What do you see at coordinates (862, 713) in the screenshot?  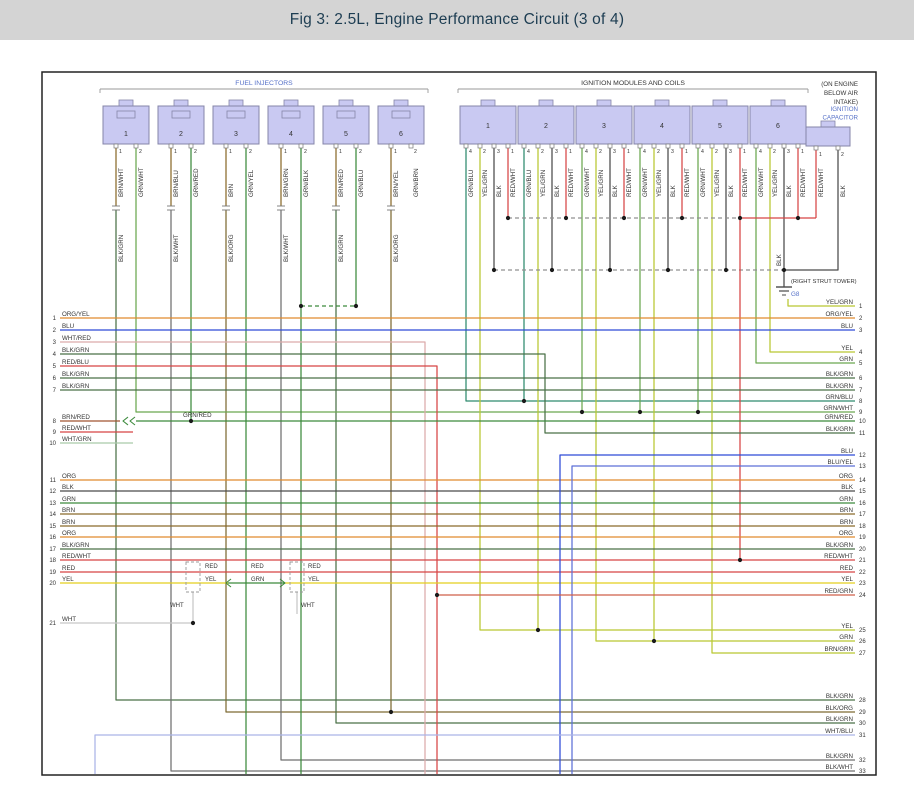 I see `right-pin-number: 29` at bounding box center [862, 713].